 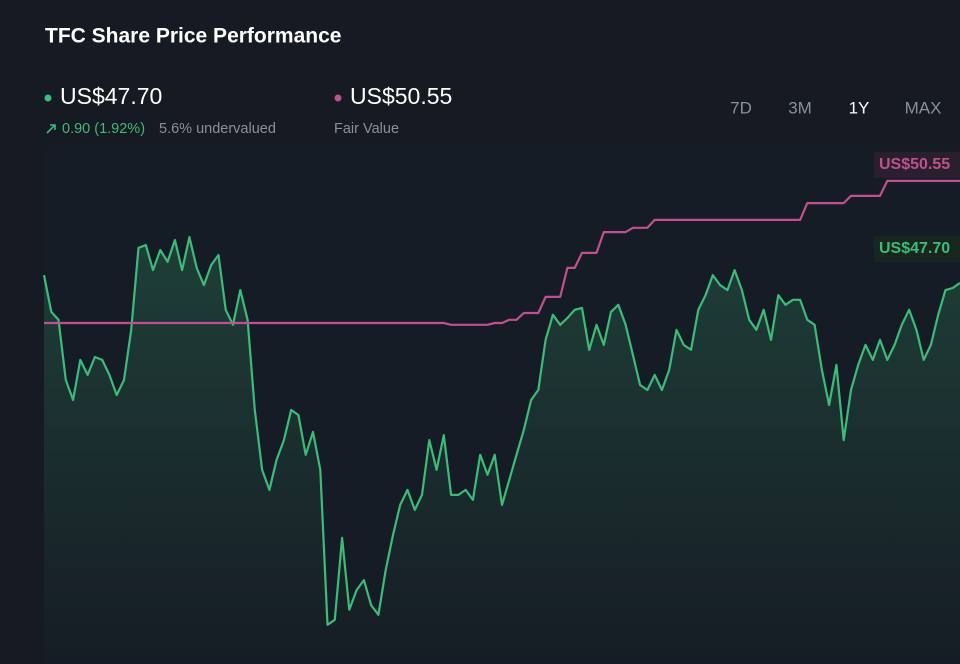 What do you see at coordinates (923, 107) in the screenshot?
I see `range-button: MAX` at bounding box center [923, 107].